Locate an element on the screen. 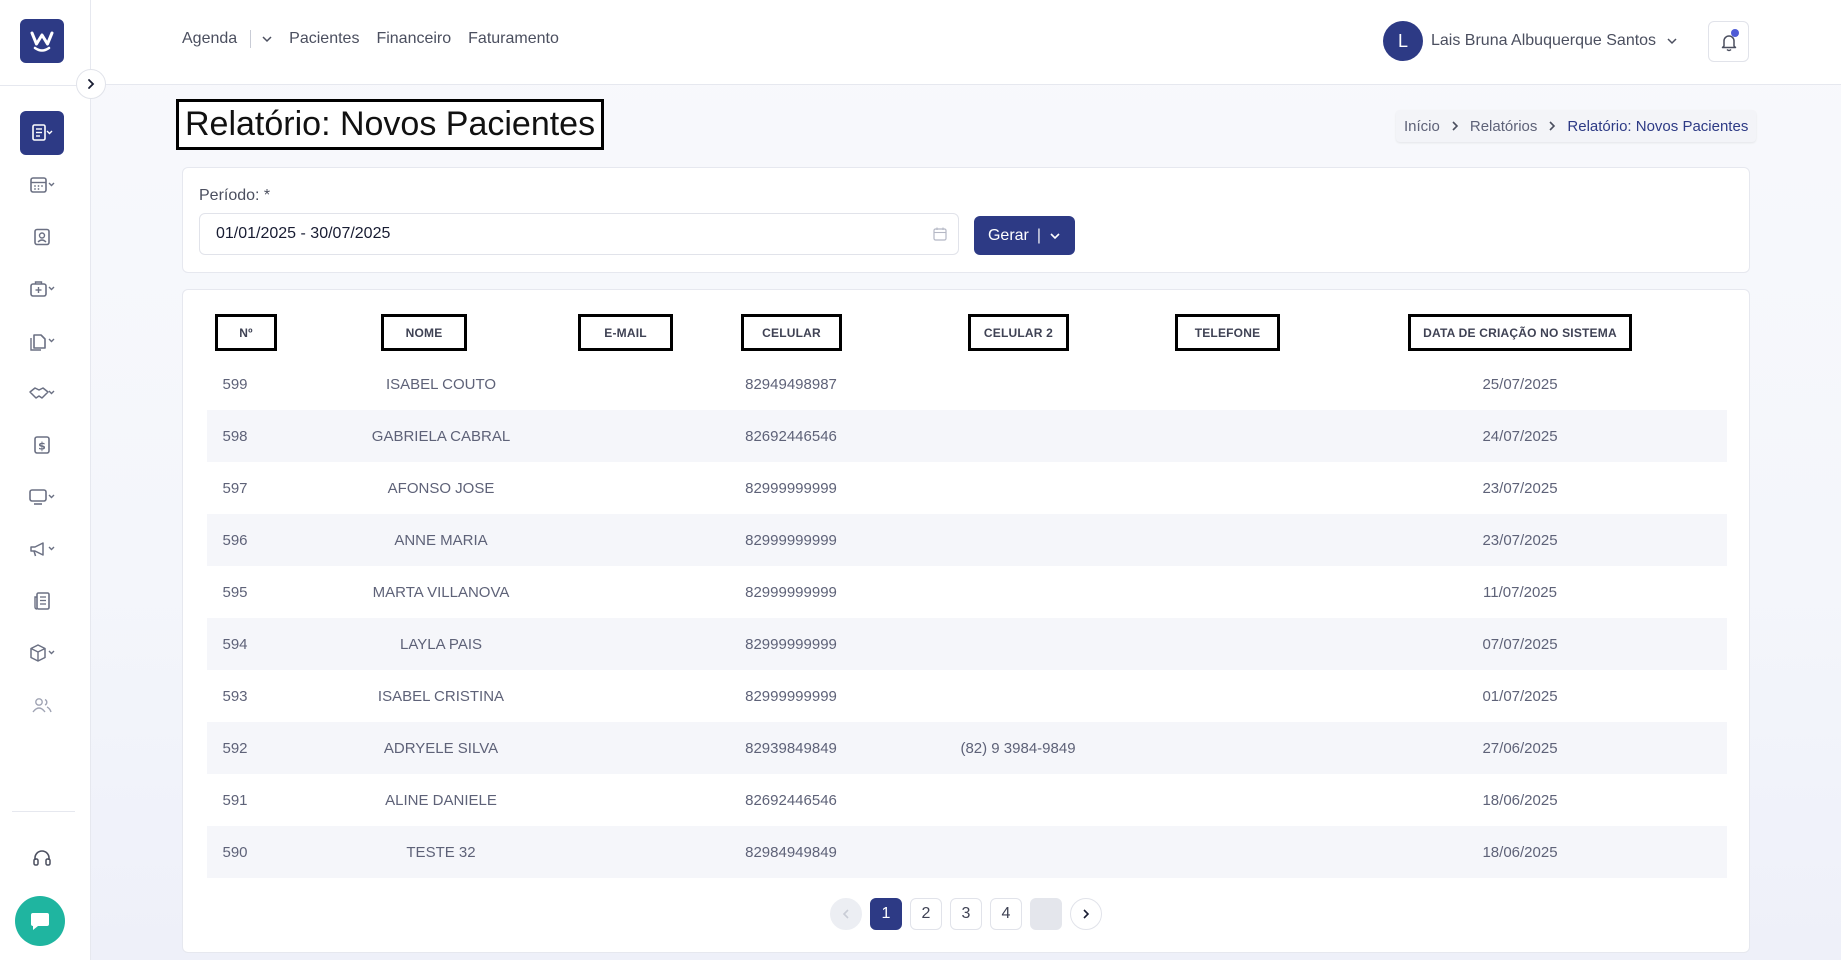 The image size is (1841, 960). column-header-mobile-2: CELULAR 2 is located at coordinates (1018, 332).